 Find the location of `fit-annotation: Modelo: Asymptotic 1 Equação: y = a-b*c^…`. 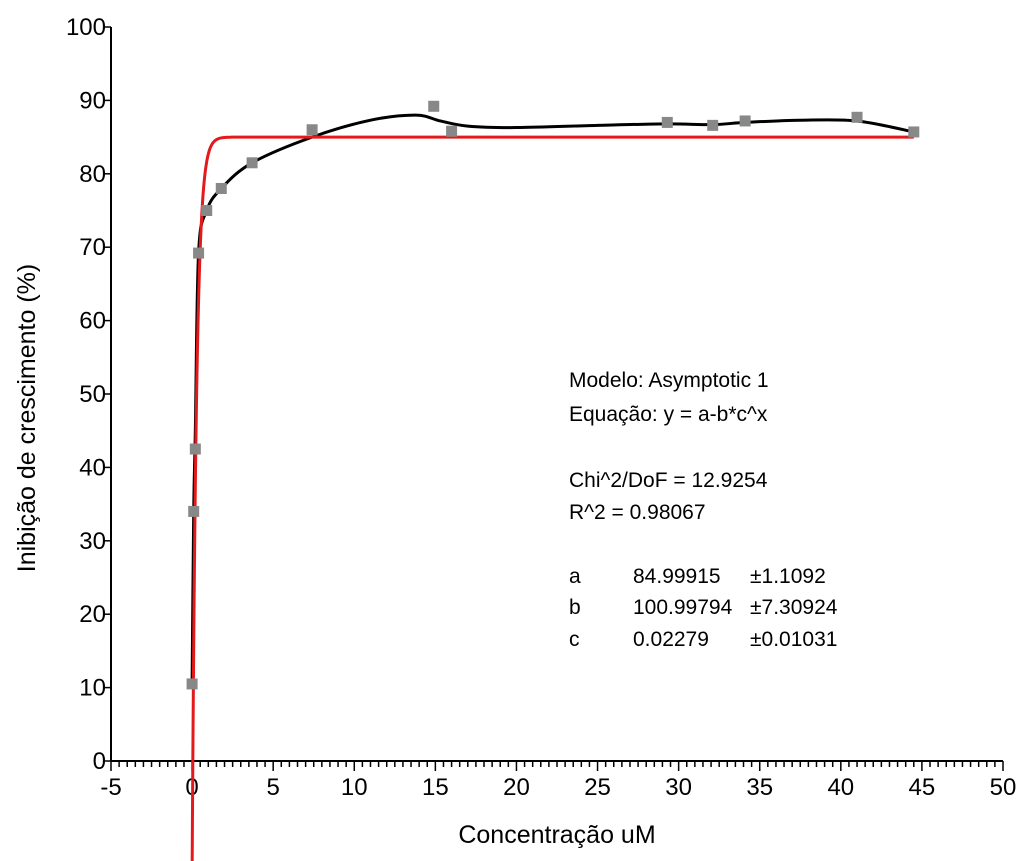

fit-annotation: Modelo: Asymptotic 1 Equação: y = a-b*c^… is located at coordinates (703, 510).